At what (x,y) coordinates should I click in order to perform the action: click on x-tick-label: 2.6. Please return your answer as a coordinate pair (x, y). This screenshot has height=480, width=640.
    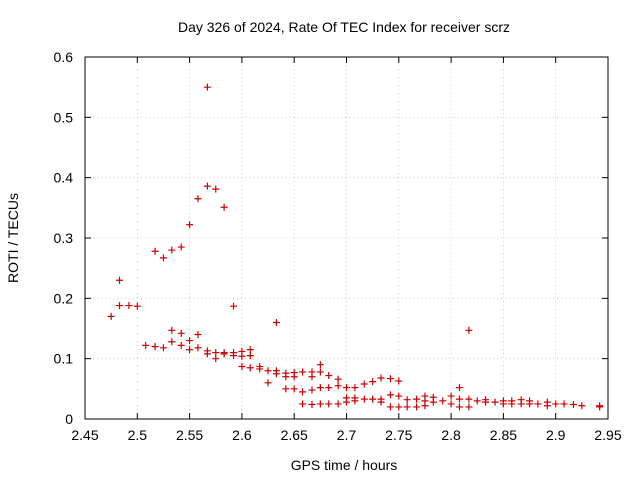
    Looking at the image, I should click on (242, 435).